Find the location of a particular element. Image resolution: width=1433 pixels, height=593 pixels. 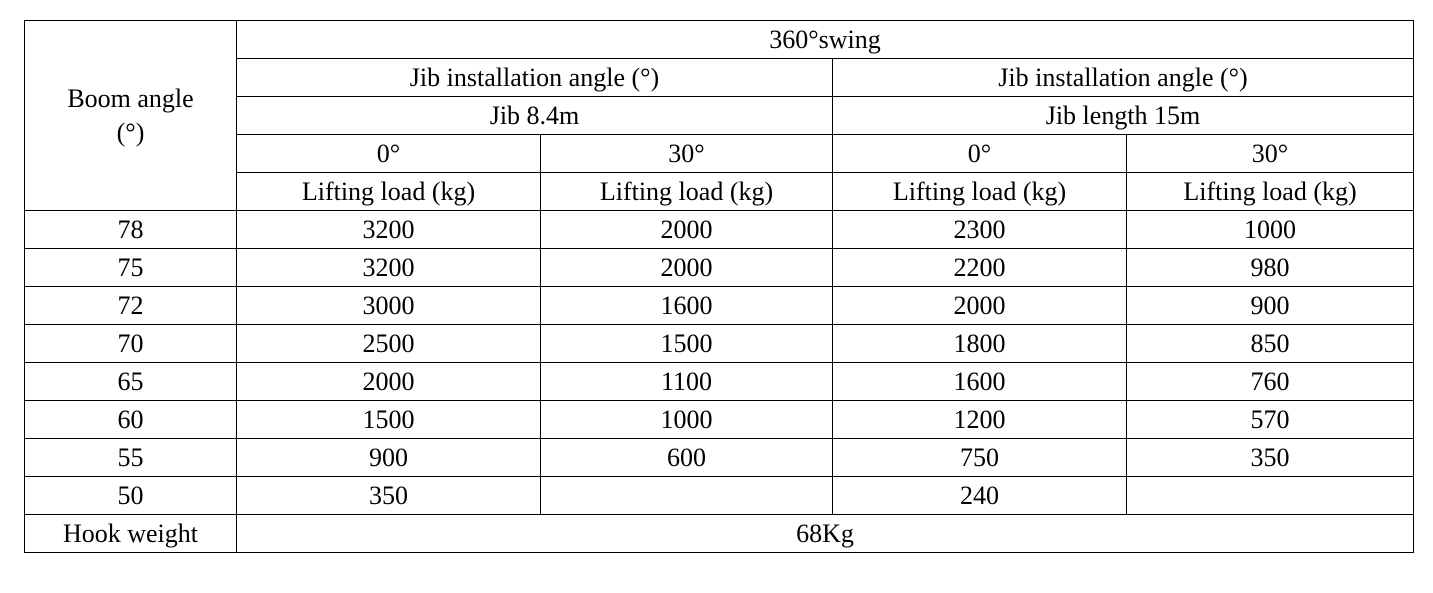

boom-angle-cell: 55 is located at coordinates (130, 457).